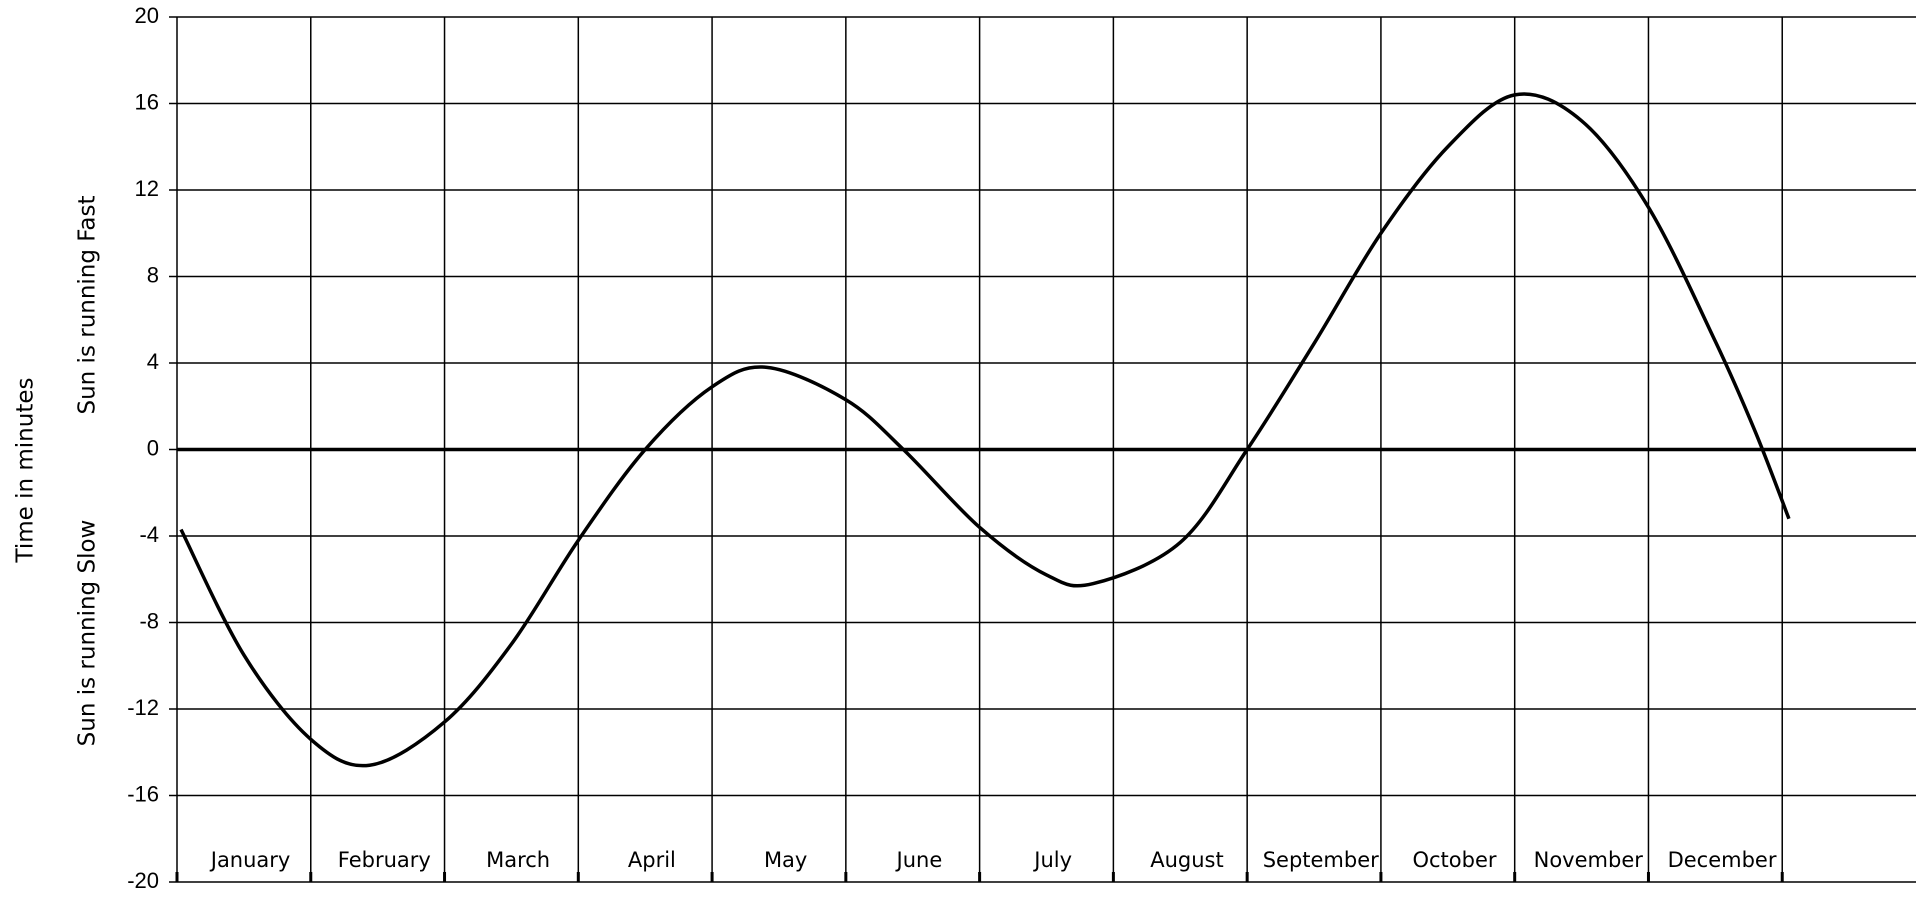 This screenshot has width=1916, height=898. Describe the element at coordinates (919, 860) in the screenshot. I see `x-tick-label: June` at that location.